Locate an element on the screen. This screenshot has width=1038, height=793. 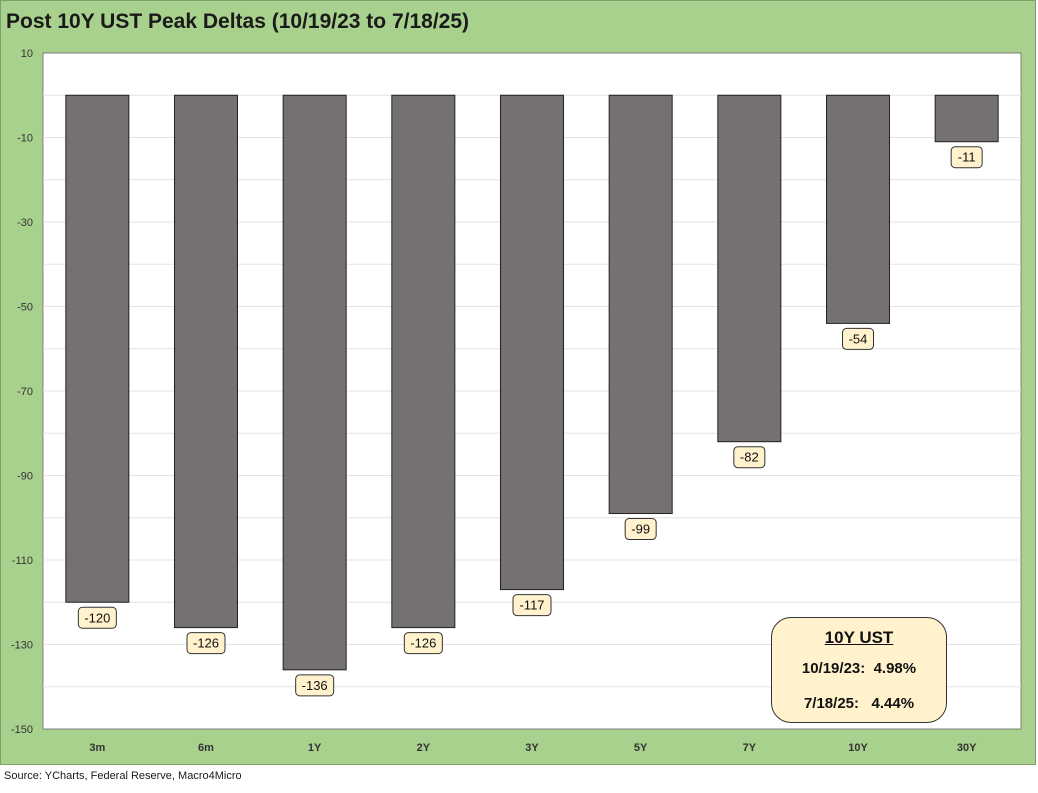
data-label-text: -136 is located at coordinates (315, 685).